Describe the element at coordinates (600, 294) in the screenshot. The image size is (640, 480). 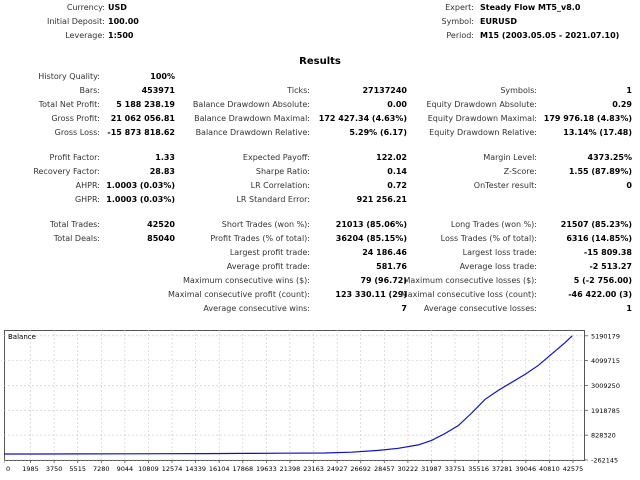
I see `maximal-cons-loss-value: -46 422.00 (3)` at that location.